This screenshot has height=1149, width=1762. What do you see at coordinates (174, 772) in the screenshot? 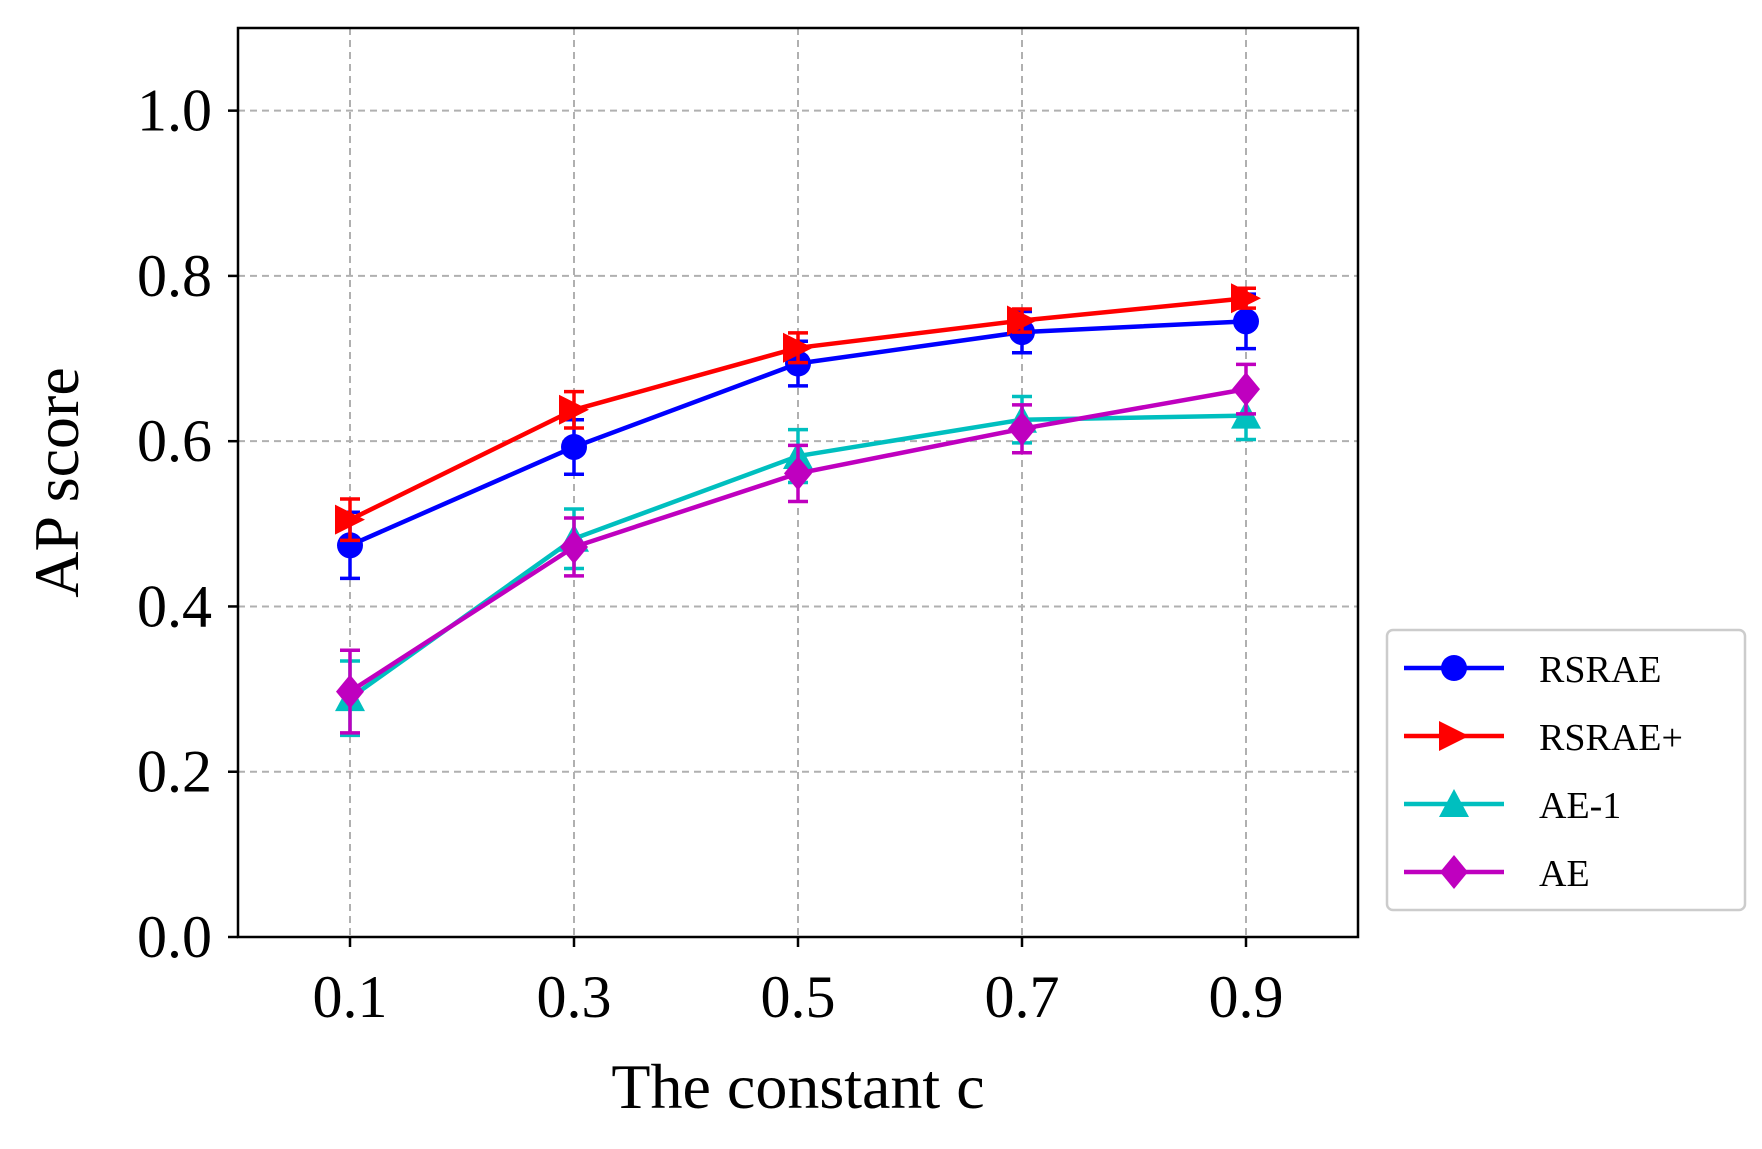
I see `y-tick-label: 0.2` at bounding box center [174, 772].